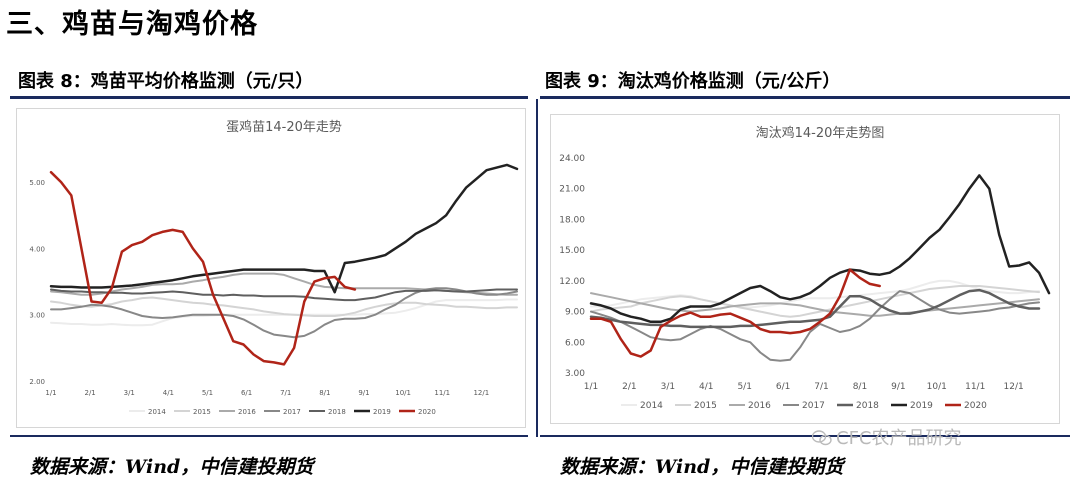 This screenshot has width=1080, height=486. I want to click on y-tick-label: 6.00, so click(575, 343).